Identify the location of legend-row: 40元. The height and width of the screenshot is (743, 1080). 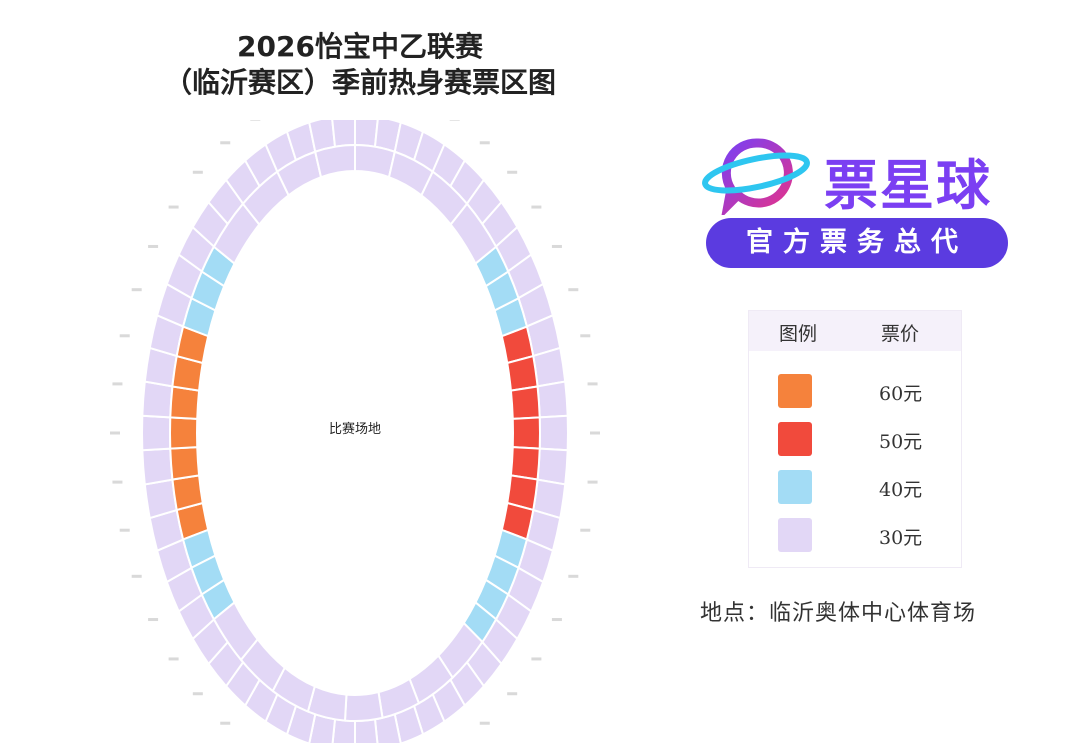
(855, 487).